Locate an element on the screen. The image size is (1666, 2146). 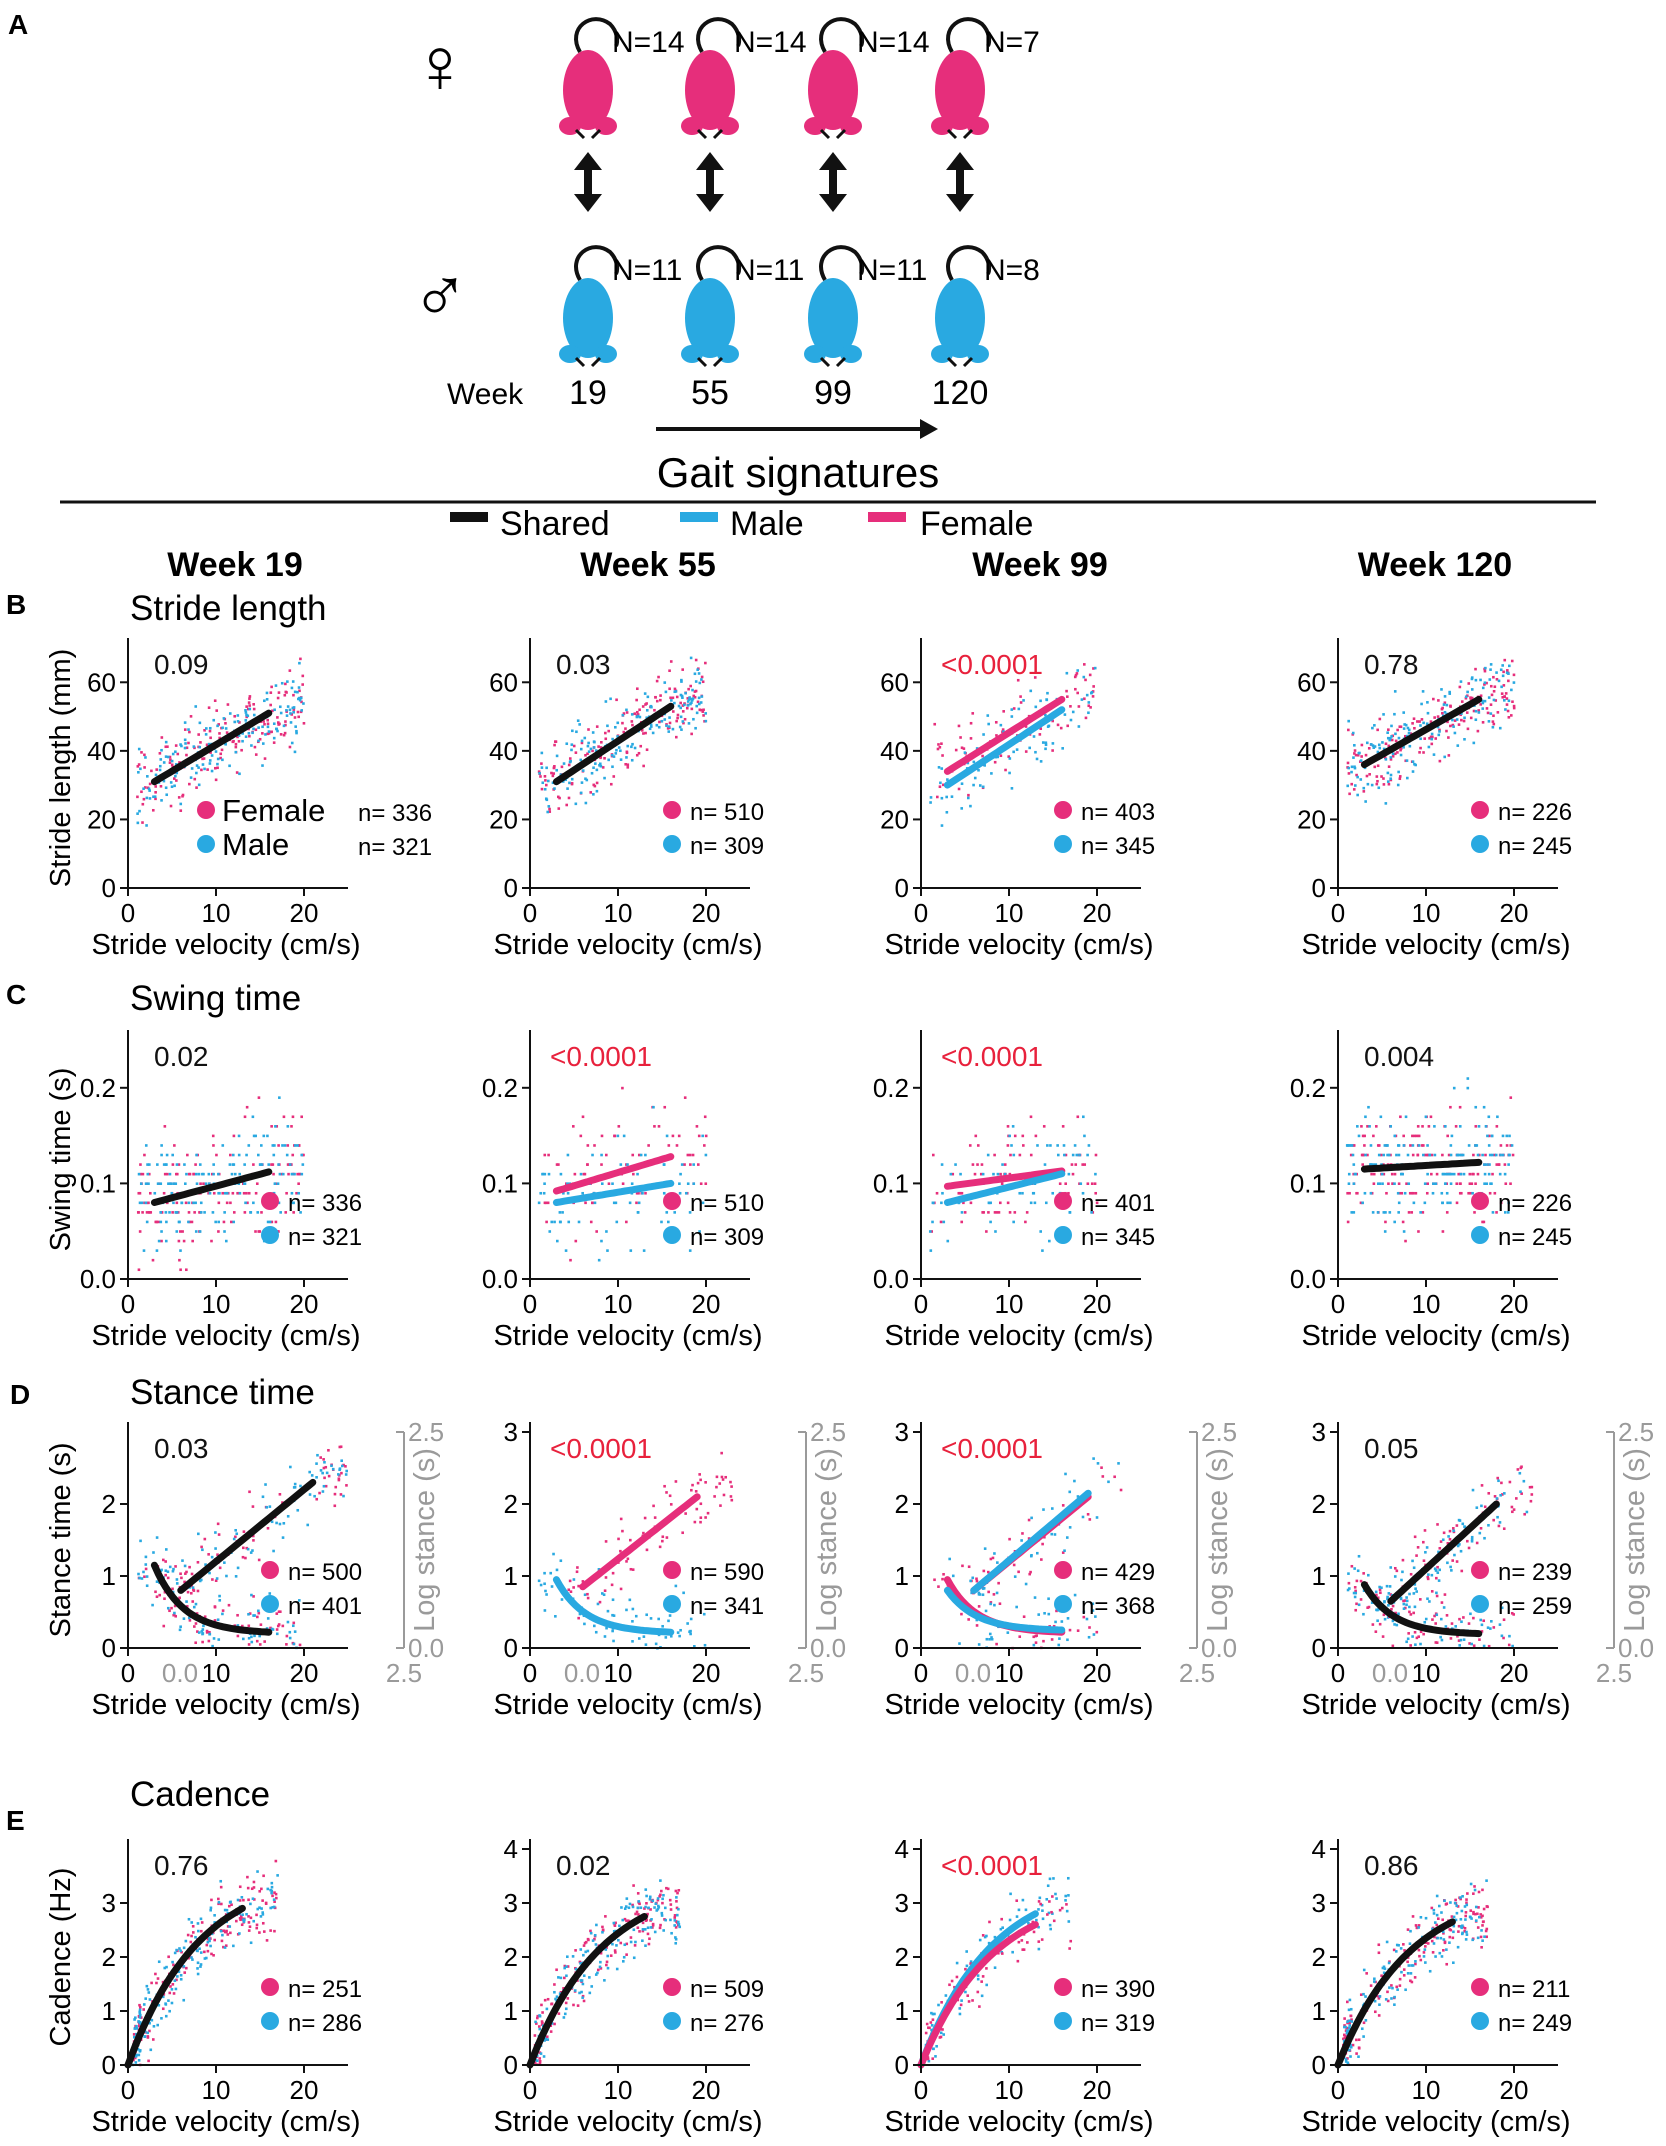
mouse-tail is located at coordinates (597, 35).